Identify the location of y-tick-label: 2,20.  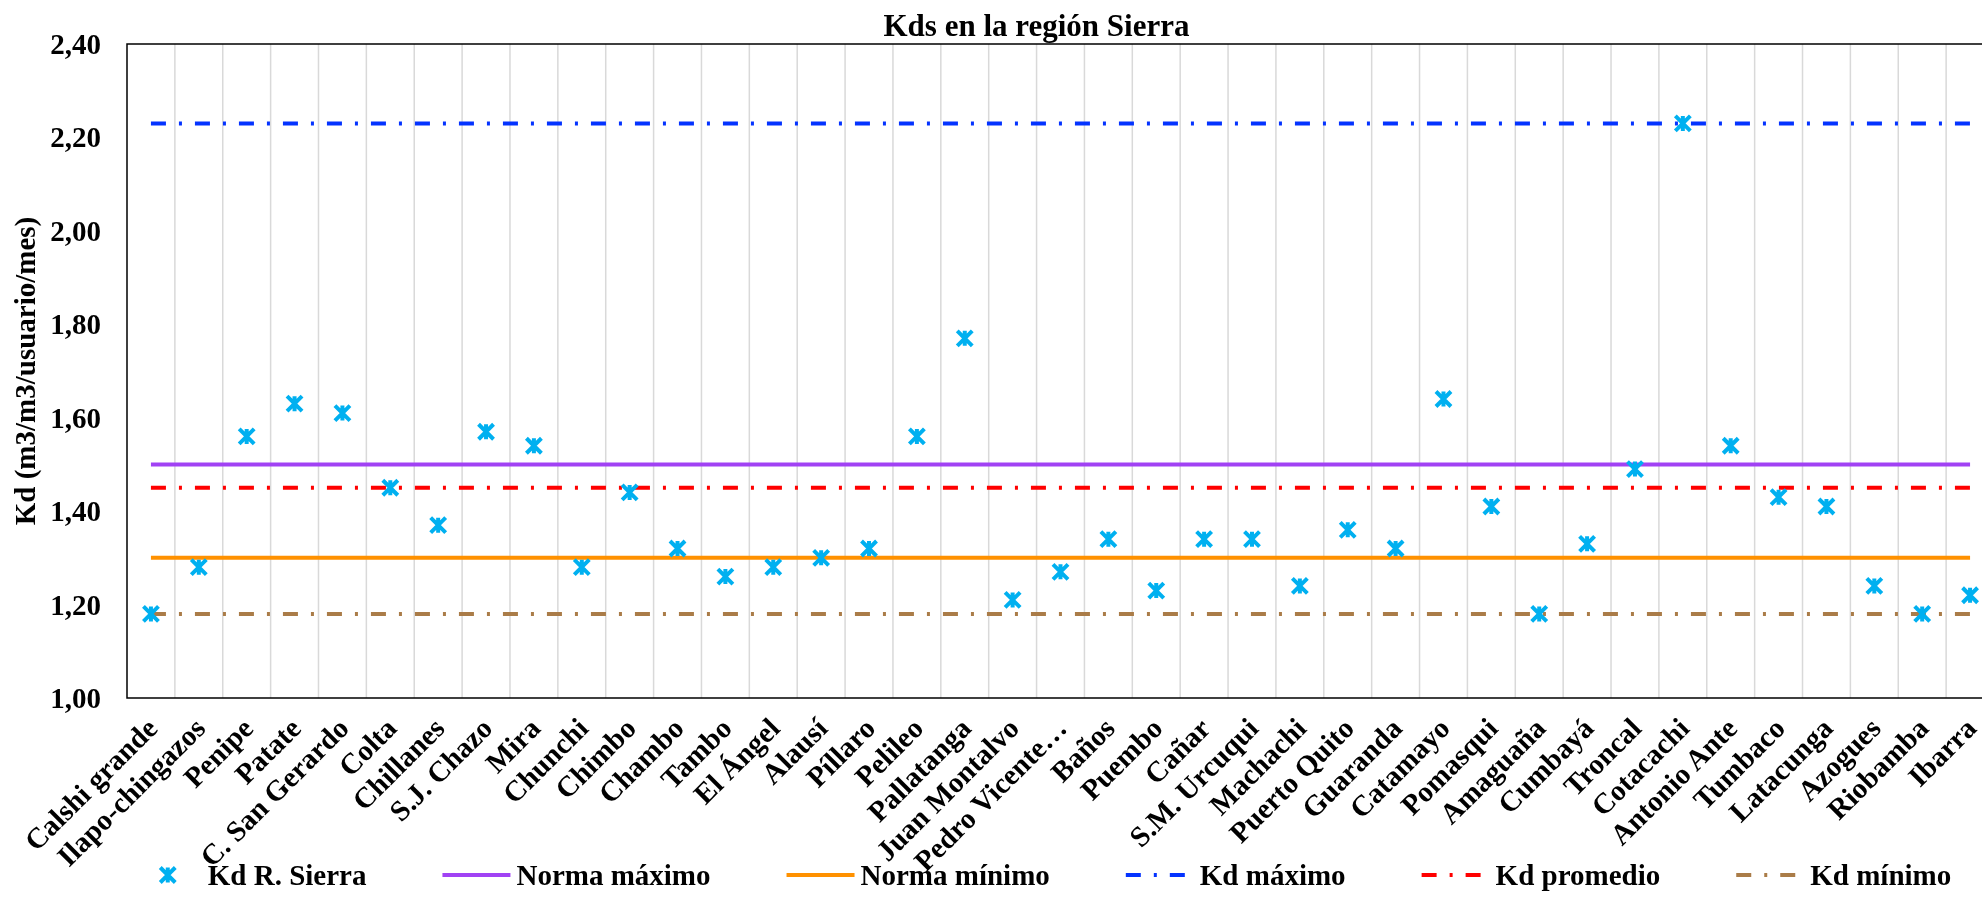
(75, 137).